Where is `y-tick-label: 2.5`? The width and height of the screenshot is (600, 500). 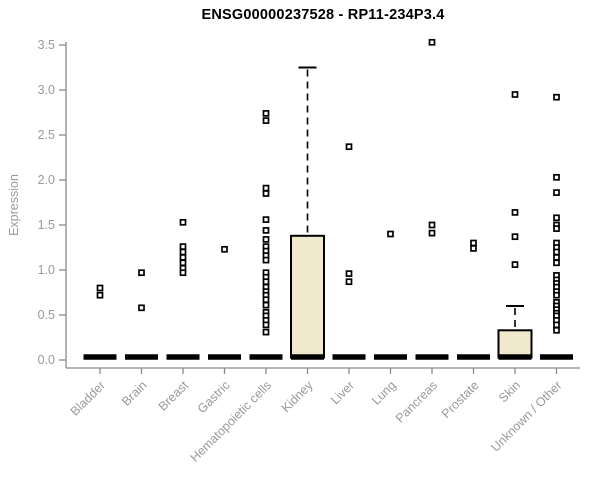 y-tick-label: 2.5 is located at coordinates (46, 135).